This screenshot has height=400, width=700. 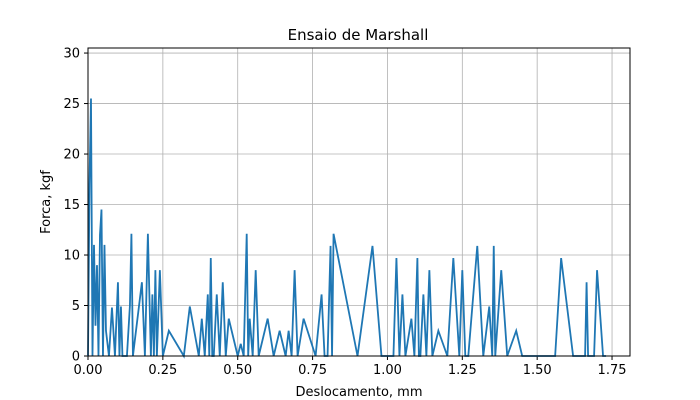 What do you see at coordinates (358, 392) in the screenshot?
I see `x-axis-label: Deslocamento, mm` at bounding box center [358, 392].